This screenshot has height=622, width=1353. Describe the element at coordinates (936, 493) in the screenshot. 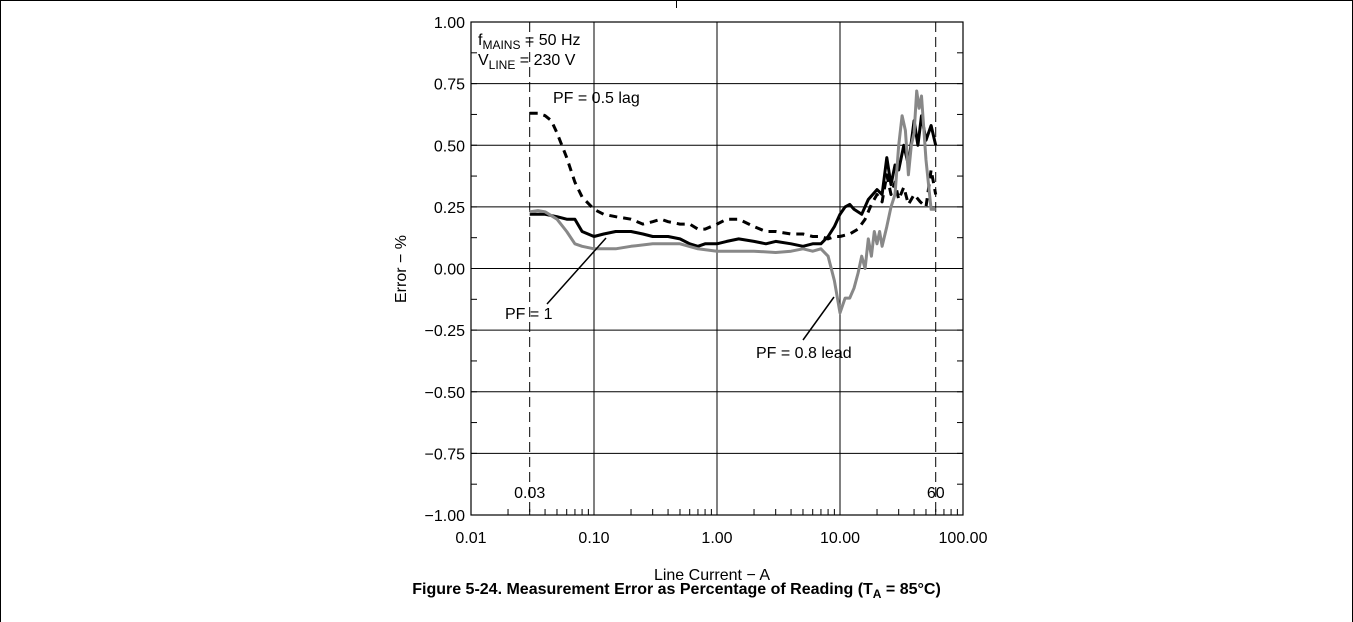

I see `range-marker-label: 60` at that location.